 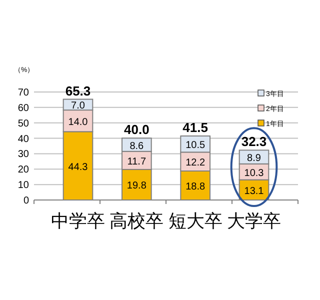 I want to click on x-tick-label: 高校卒, so click(x=137, y=221).